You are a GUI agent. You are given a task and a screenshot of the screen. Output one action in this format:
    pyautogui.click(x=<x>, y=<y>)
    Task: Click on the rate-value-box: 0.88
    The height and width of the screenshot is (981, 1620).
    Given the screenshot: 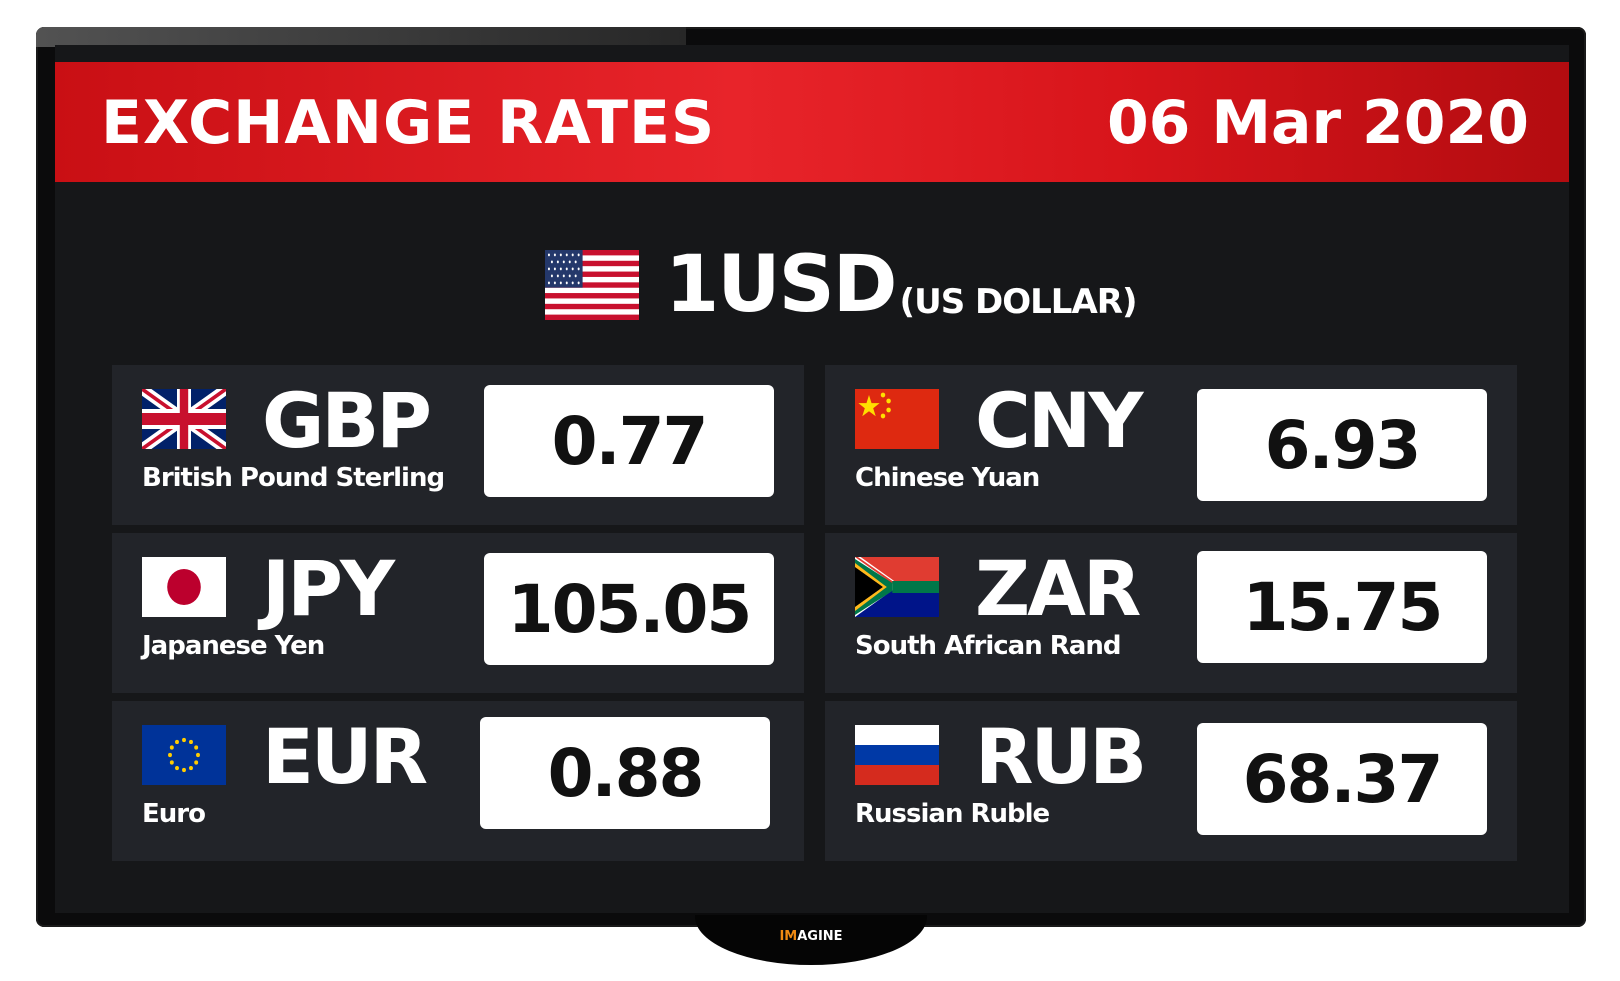 What is the action you would take?
    pyautogui.click(x=625, y=773)
    